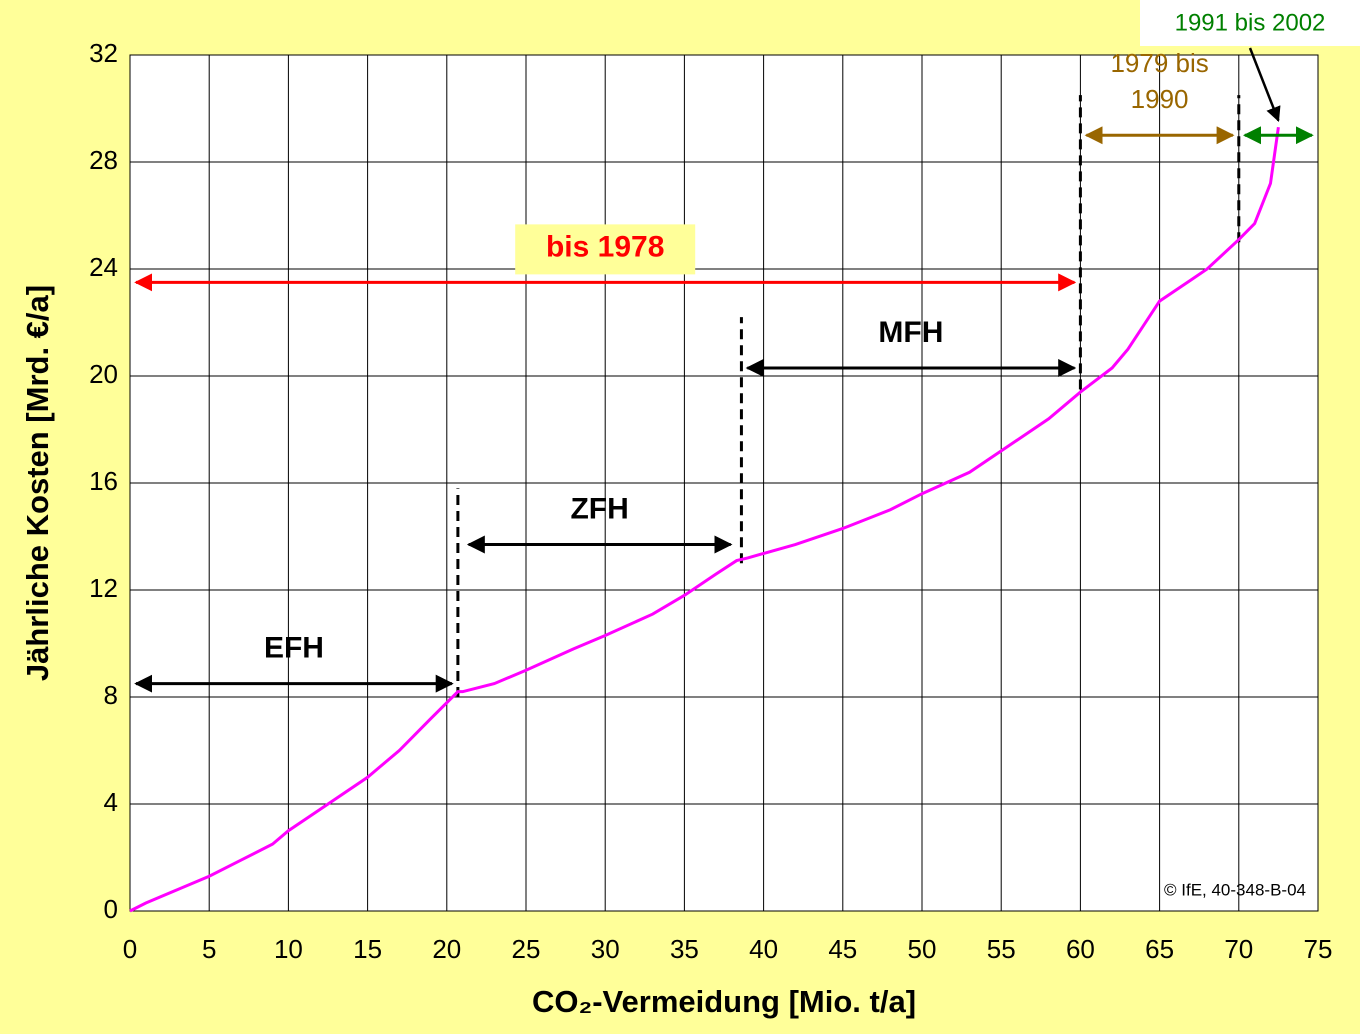 Image resolution: width=1360 pixels, height=1034 pixels. What do you see at coordinates (130, 949) in the screenshot?
I see `x-tick-label: 0` at bounding box center [130, 949].